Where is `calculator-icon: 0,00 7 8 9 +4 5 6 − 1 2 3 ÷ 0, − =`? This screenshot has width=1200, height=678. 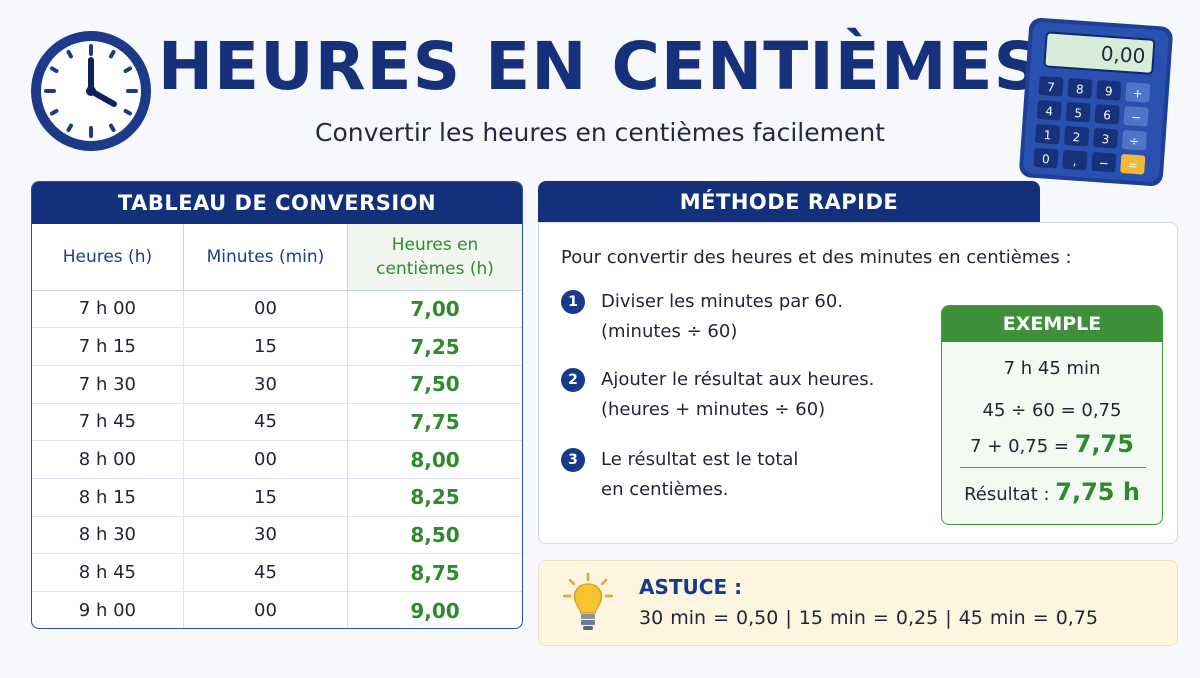 calculator-icon: 0,00 7 8 9 +4 5 6 − 1 2 3 ÷ 0, − = is located at coordinates (1096, 102).